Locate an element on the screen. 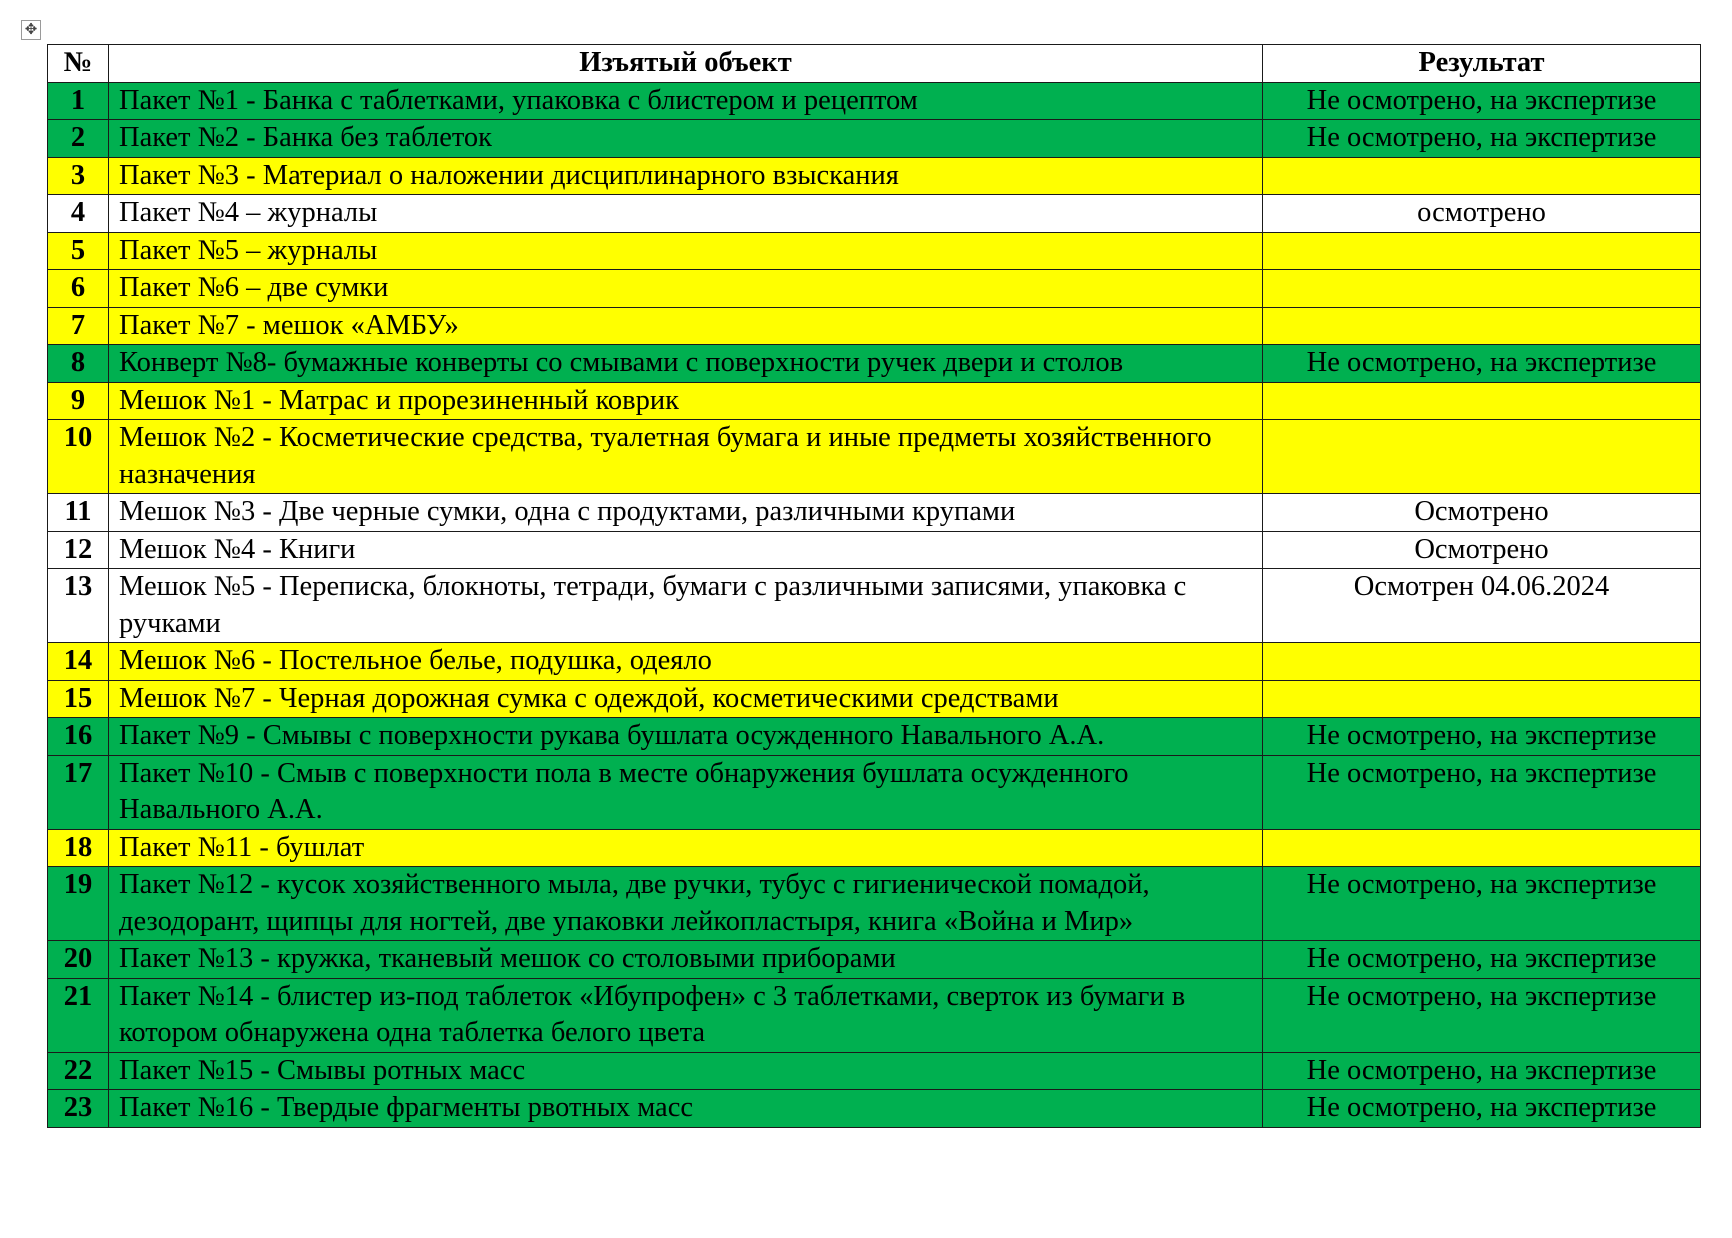 The width and height of the screenshot is (1732, 1238). object-cell: Пакет №7 - мешок «АМБУ» is located at coordinates (685, 325).